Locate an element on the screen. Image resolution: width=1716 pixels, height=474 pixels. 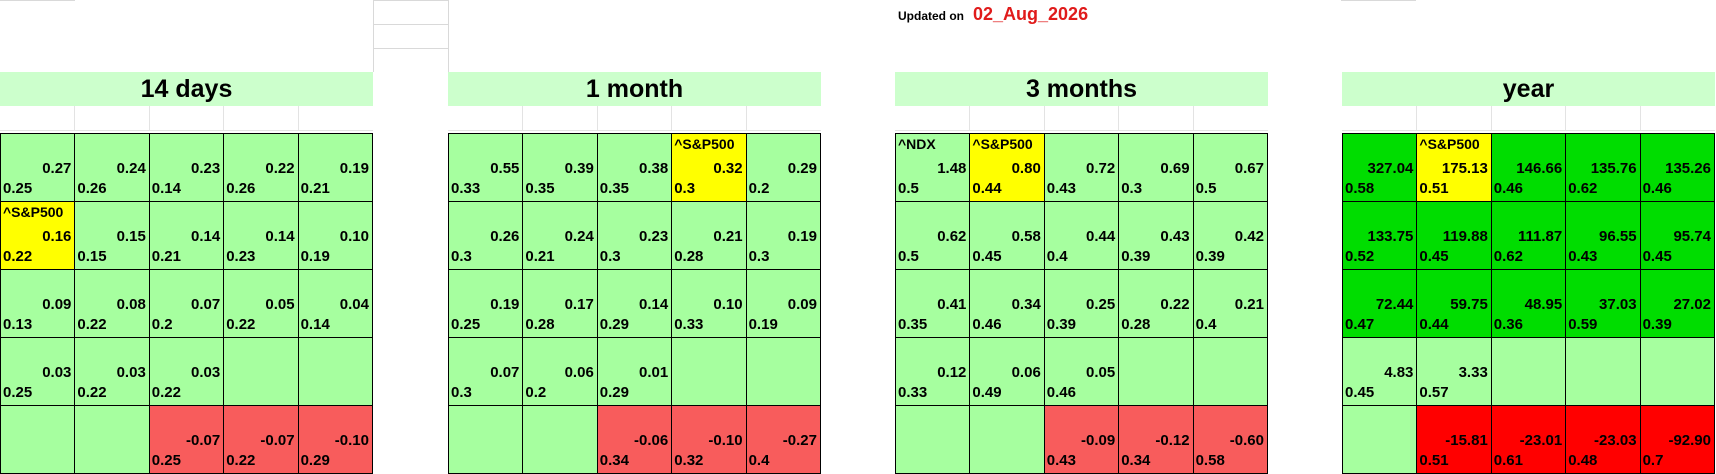
heatmap-cell: 0.23 0.14 is located at coordinates (187, 168).